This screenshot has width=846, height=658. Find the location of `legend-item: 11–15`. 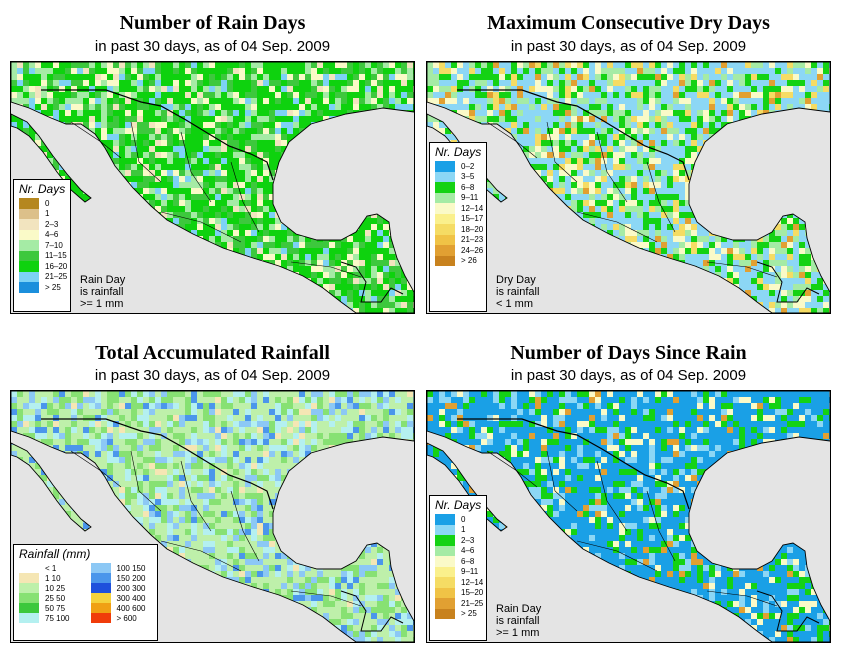

legend-item: 11–15 is located at coordinates (42, 255).